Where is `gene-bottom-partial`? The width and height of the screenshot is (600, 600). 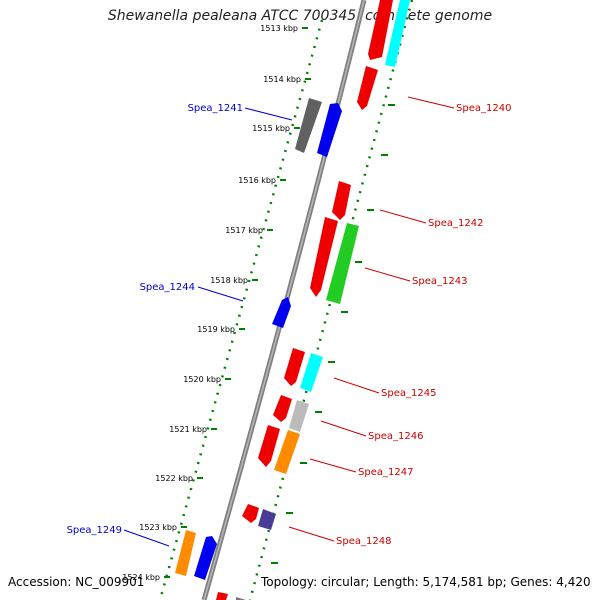 gene-bottom-partial is located at coordinates (222, 596).